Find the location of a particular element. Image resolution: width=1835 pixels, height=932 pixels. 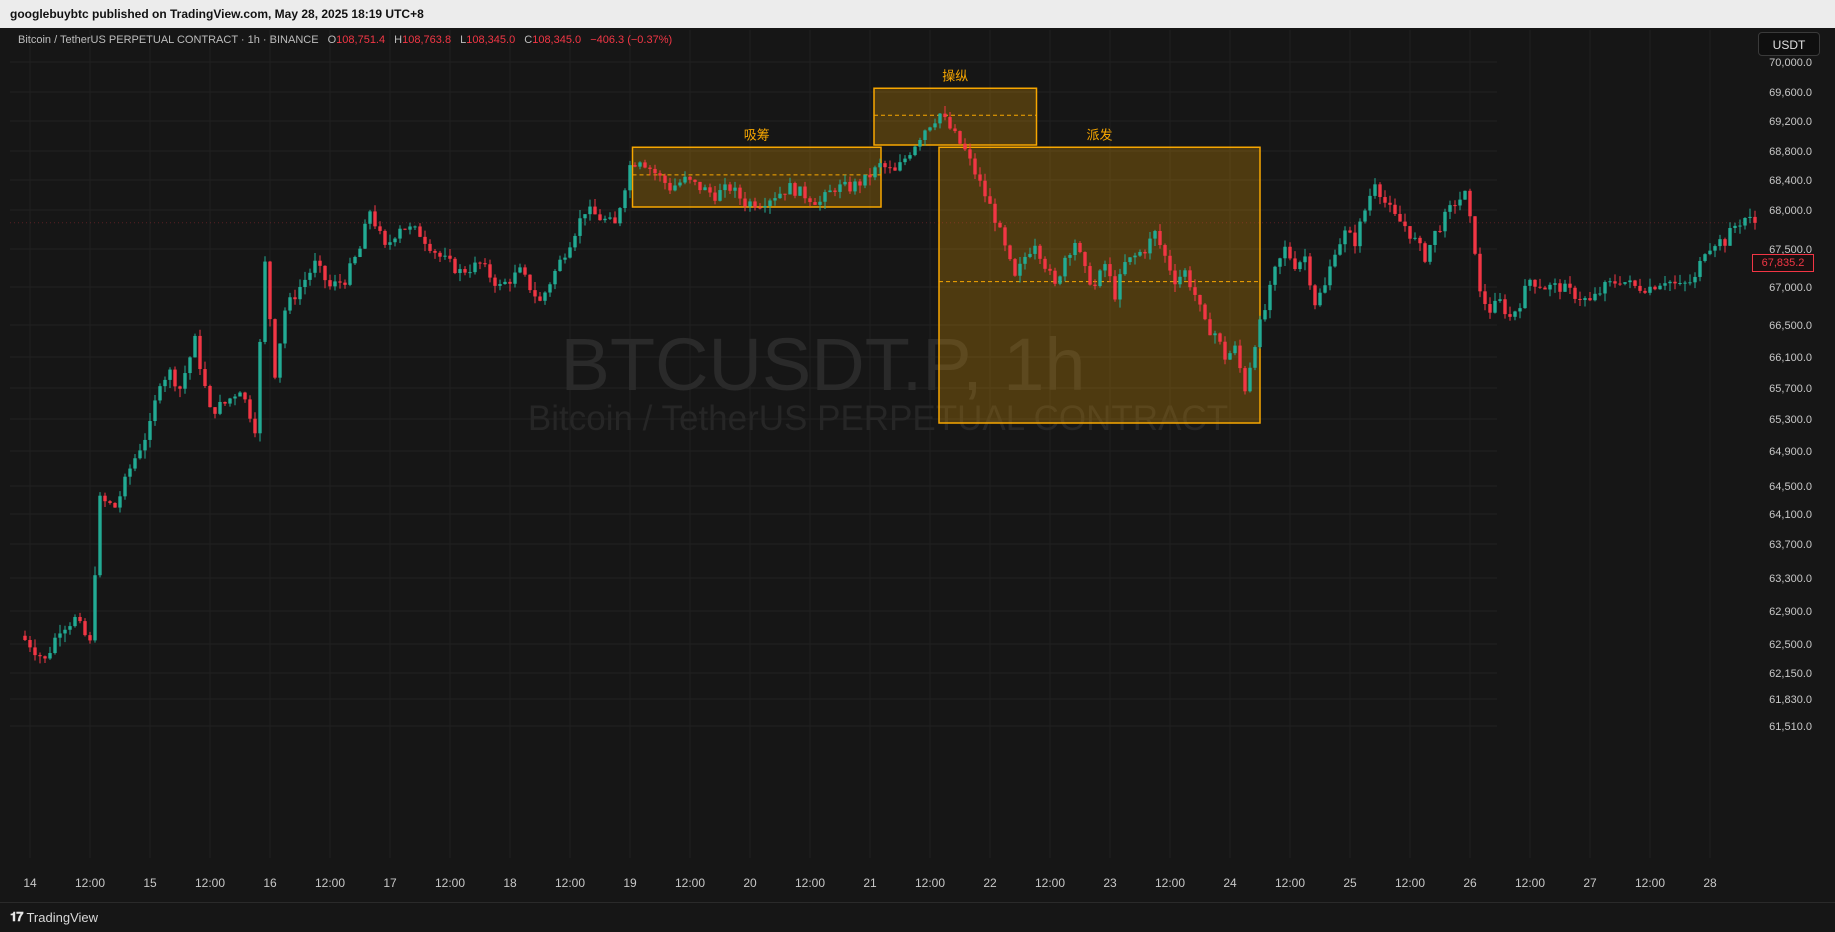

watermark-name: Bitcoin / TetherUS PERPETUAL CONTRACT is located at coordinates (878, 418).